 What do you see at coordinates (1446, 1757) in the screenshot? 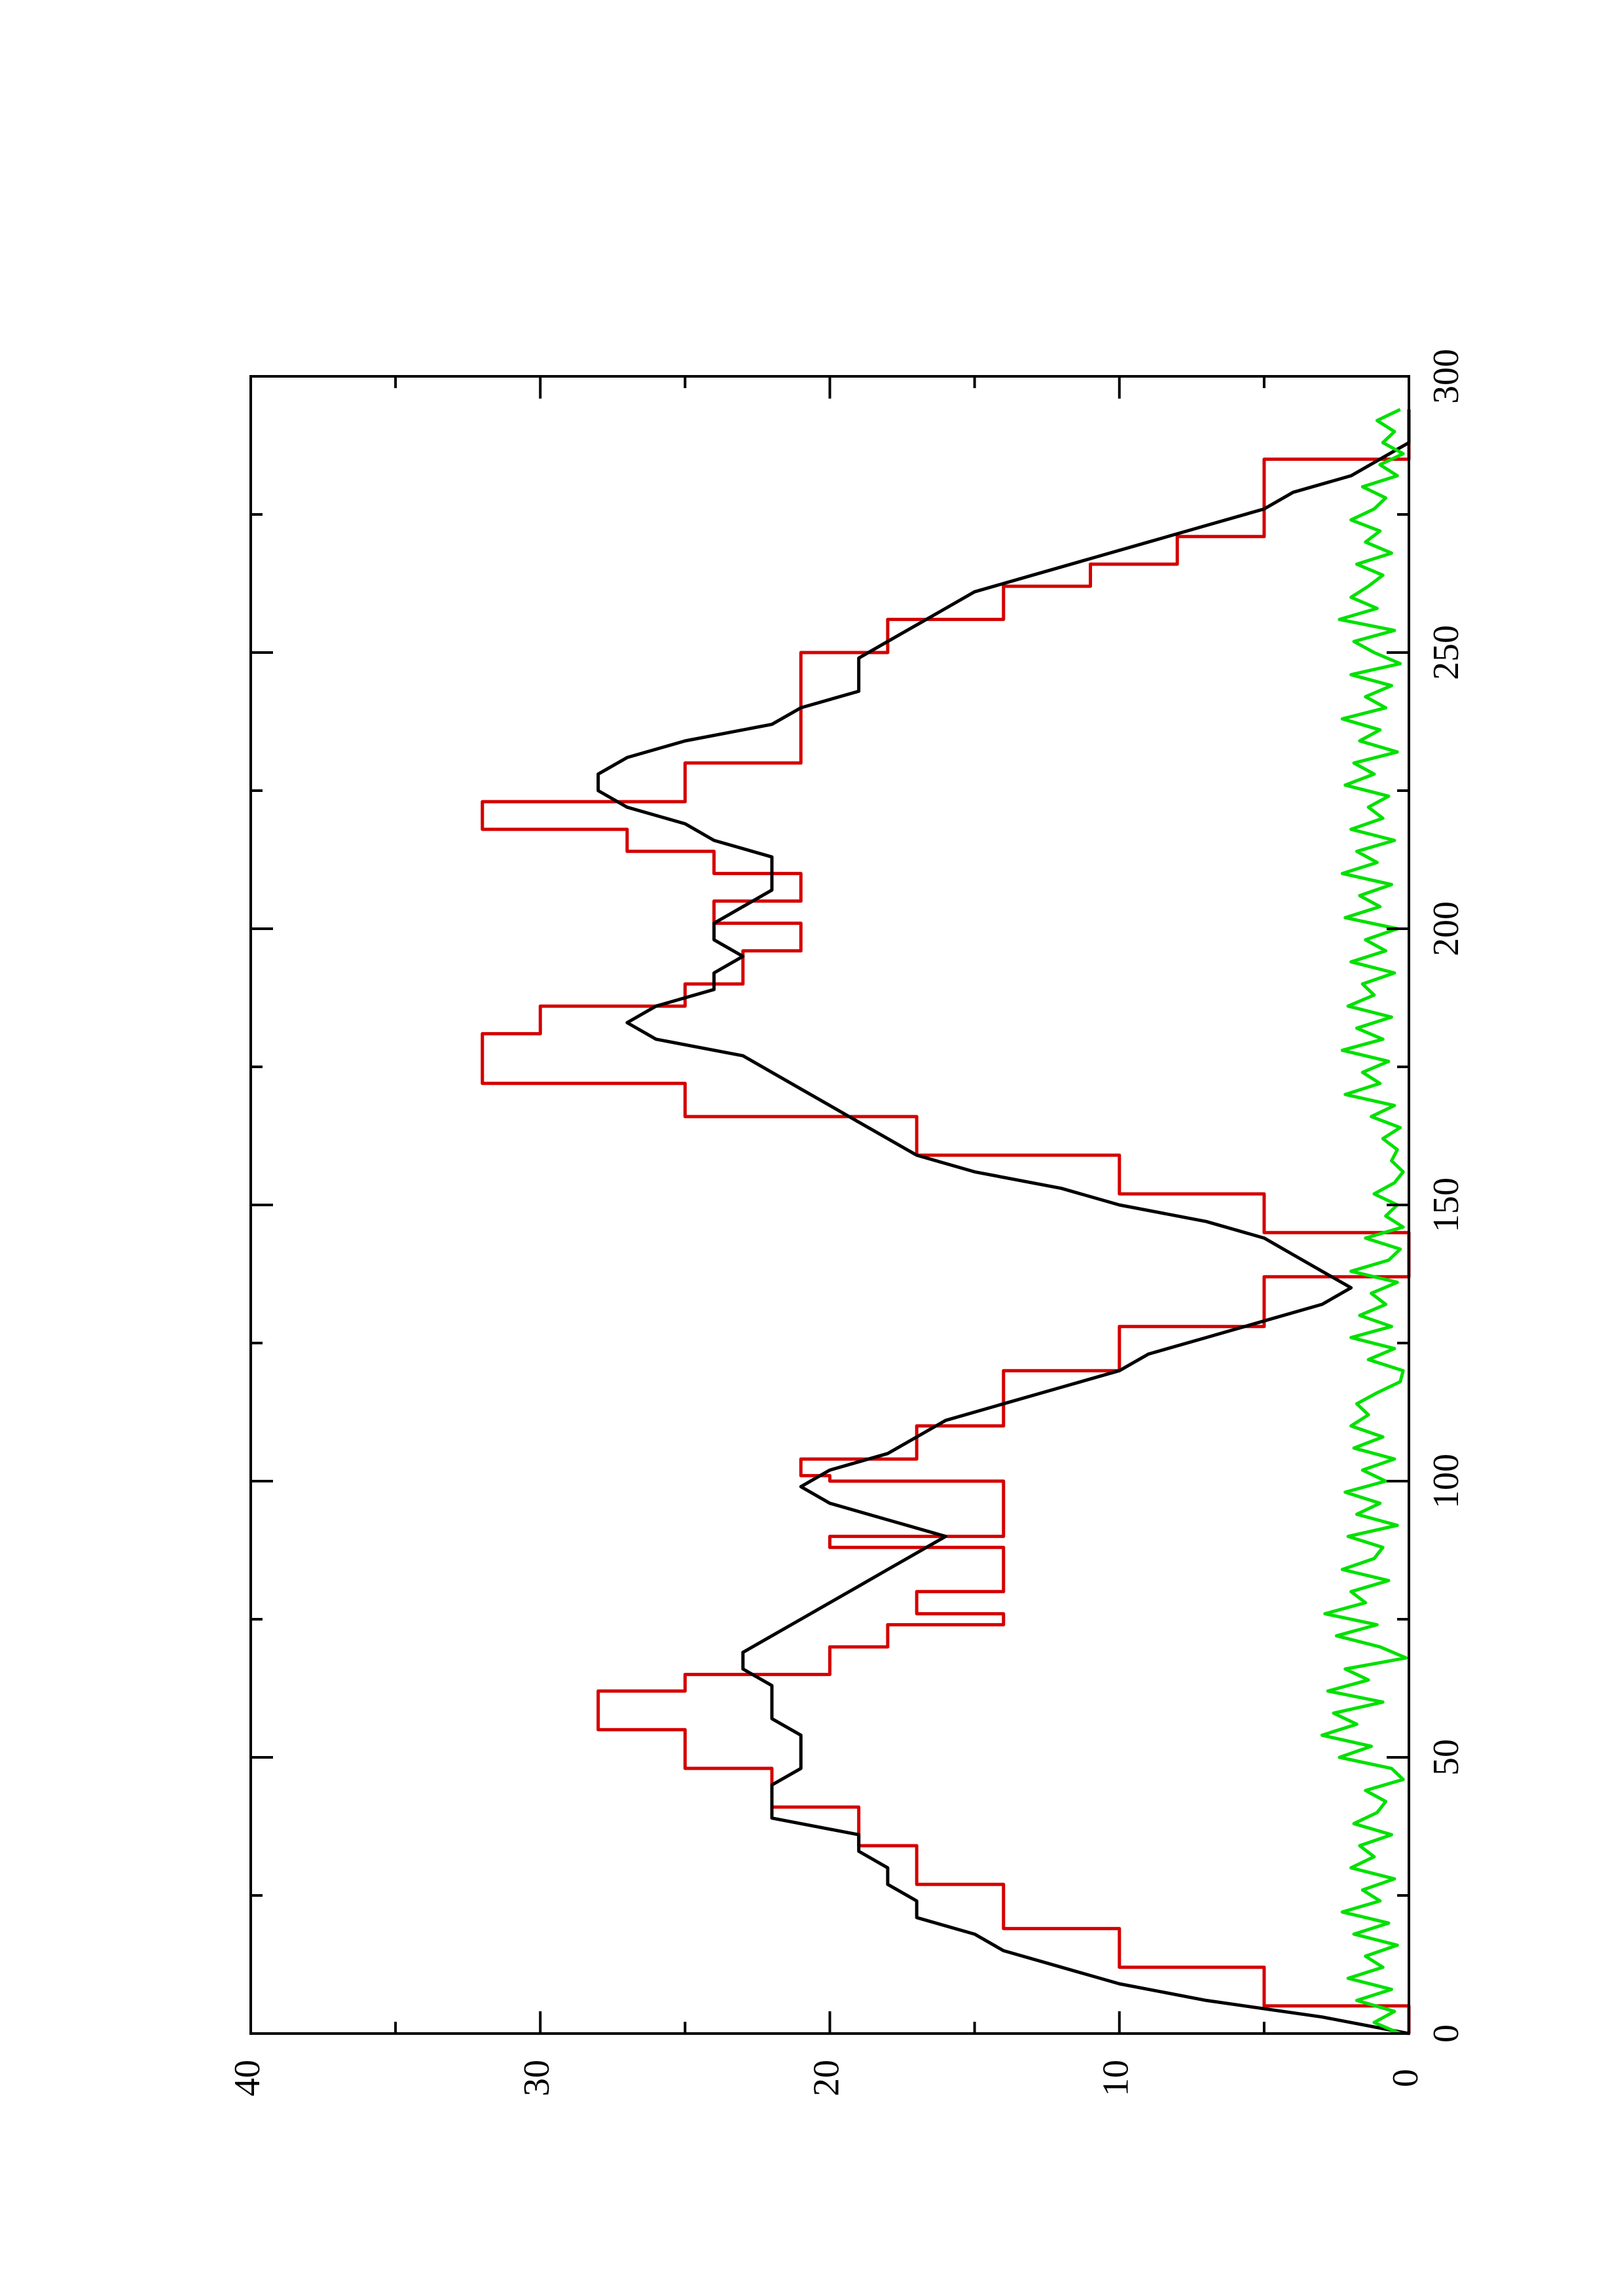
I see `x-tick-label: 50` at bounding box center [1446, 1757].